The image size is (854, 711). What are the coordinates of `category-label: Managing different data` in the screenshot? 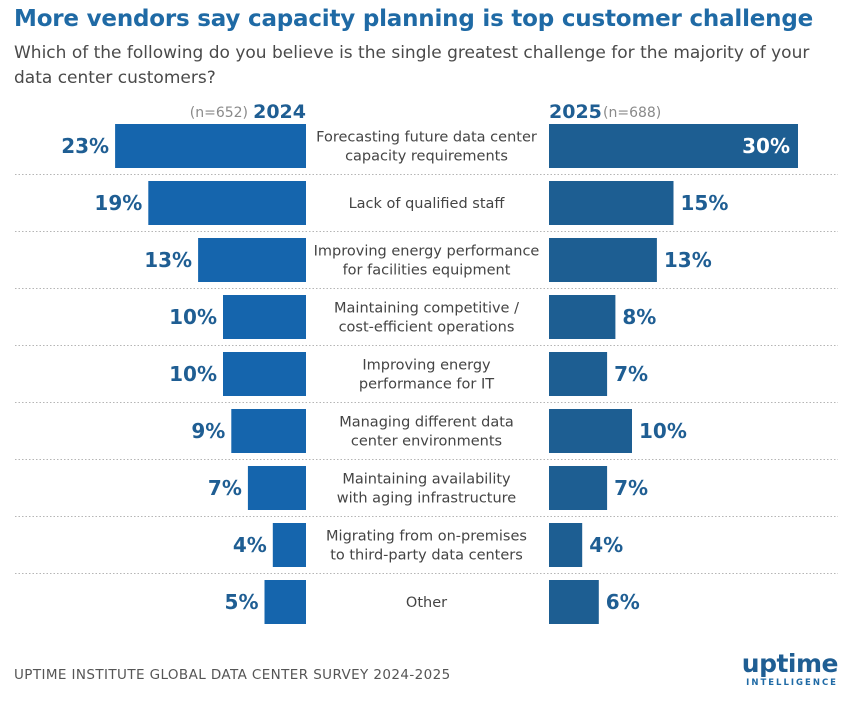 It's located at (426, 423).